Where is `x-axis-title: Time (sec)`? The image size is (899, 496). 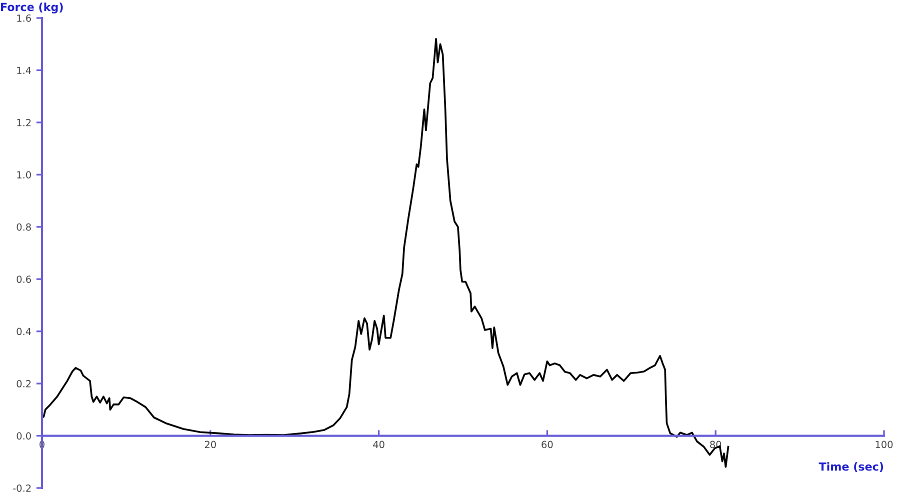 x-axis-title: Time (sec) is located at coordinates (851, 467).